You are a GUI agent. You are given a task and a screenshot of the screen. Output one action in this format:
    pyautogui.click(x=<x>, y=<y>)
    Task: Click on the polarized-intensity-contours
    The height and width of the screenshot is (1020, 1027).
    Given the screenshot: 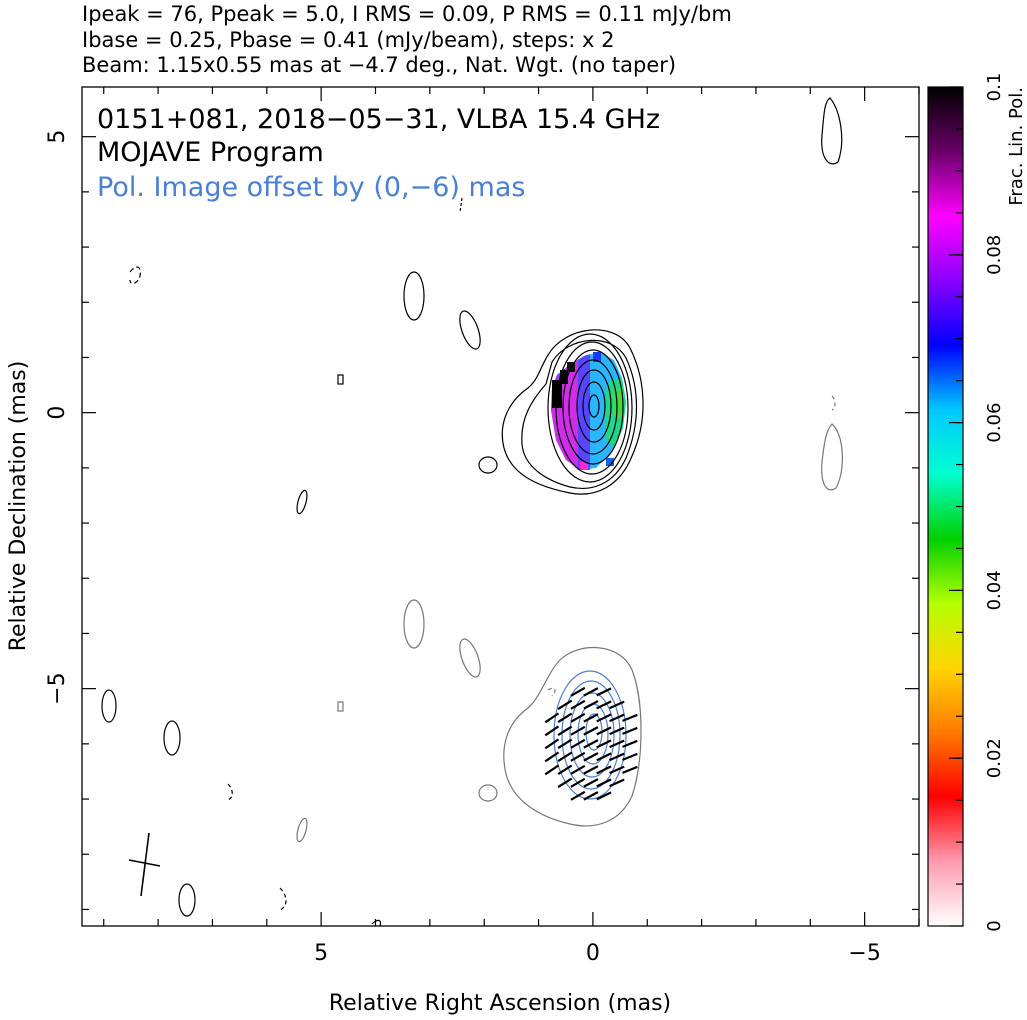 What is the action you would take?
    pyautogui.click(x=590, y=735)
    